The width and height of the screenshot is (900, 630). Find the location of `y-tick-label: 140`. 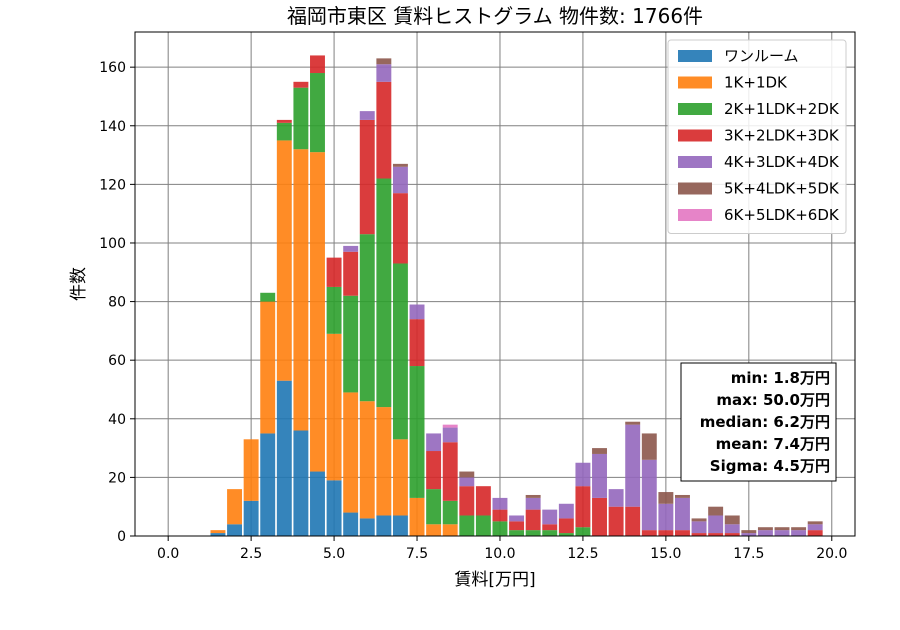

y-tick-label: 140 is located at coordinates (112, 127).